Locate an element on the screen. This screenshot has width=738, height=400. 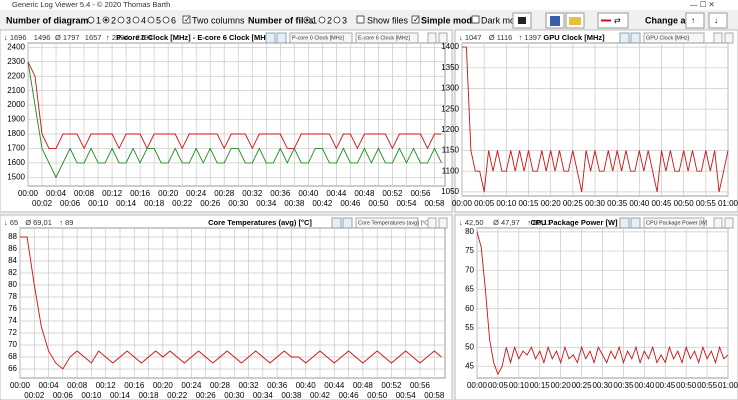
x-tick-label: 00:30 is located at coordinates (238, 203).